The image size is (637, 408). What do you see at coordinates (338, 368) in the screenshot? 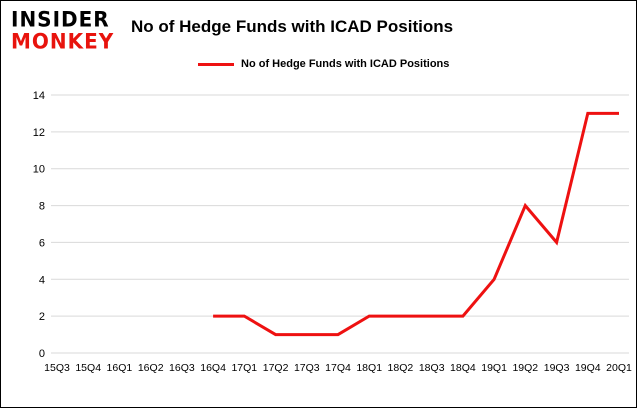
I see `x-tick-label: 17Q4` at bounding box center [338, 368].